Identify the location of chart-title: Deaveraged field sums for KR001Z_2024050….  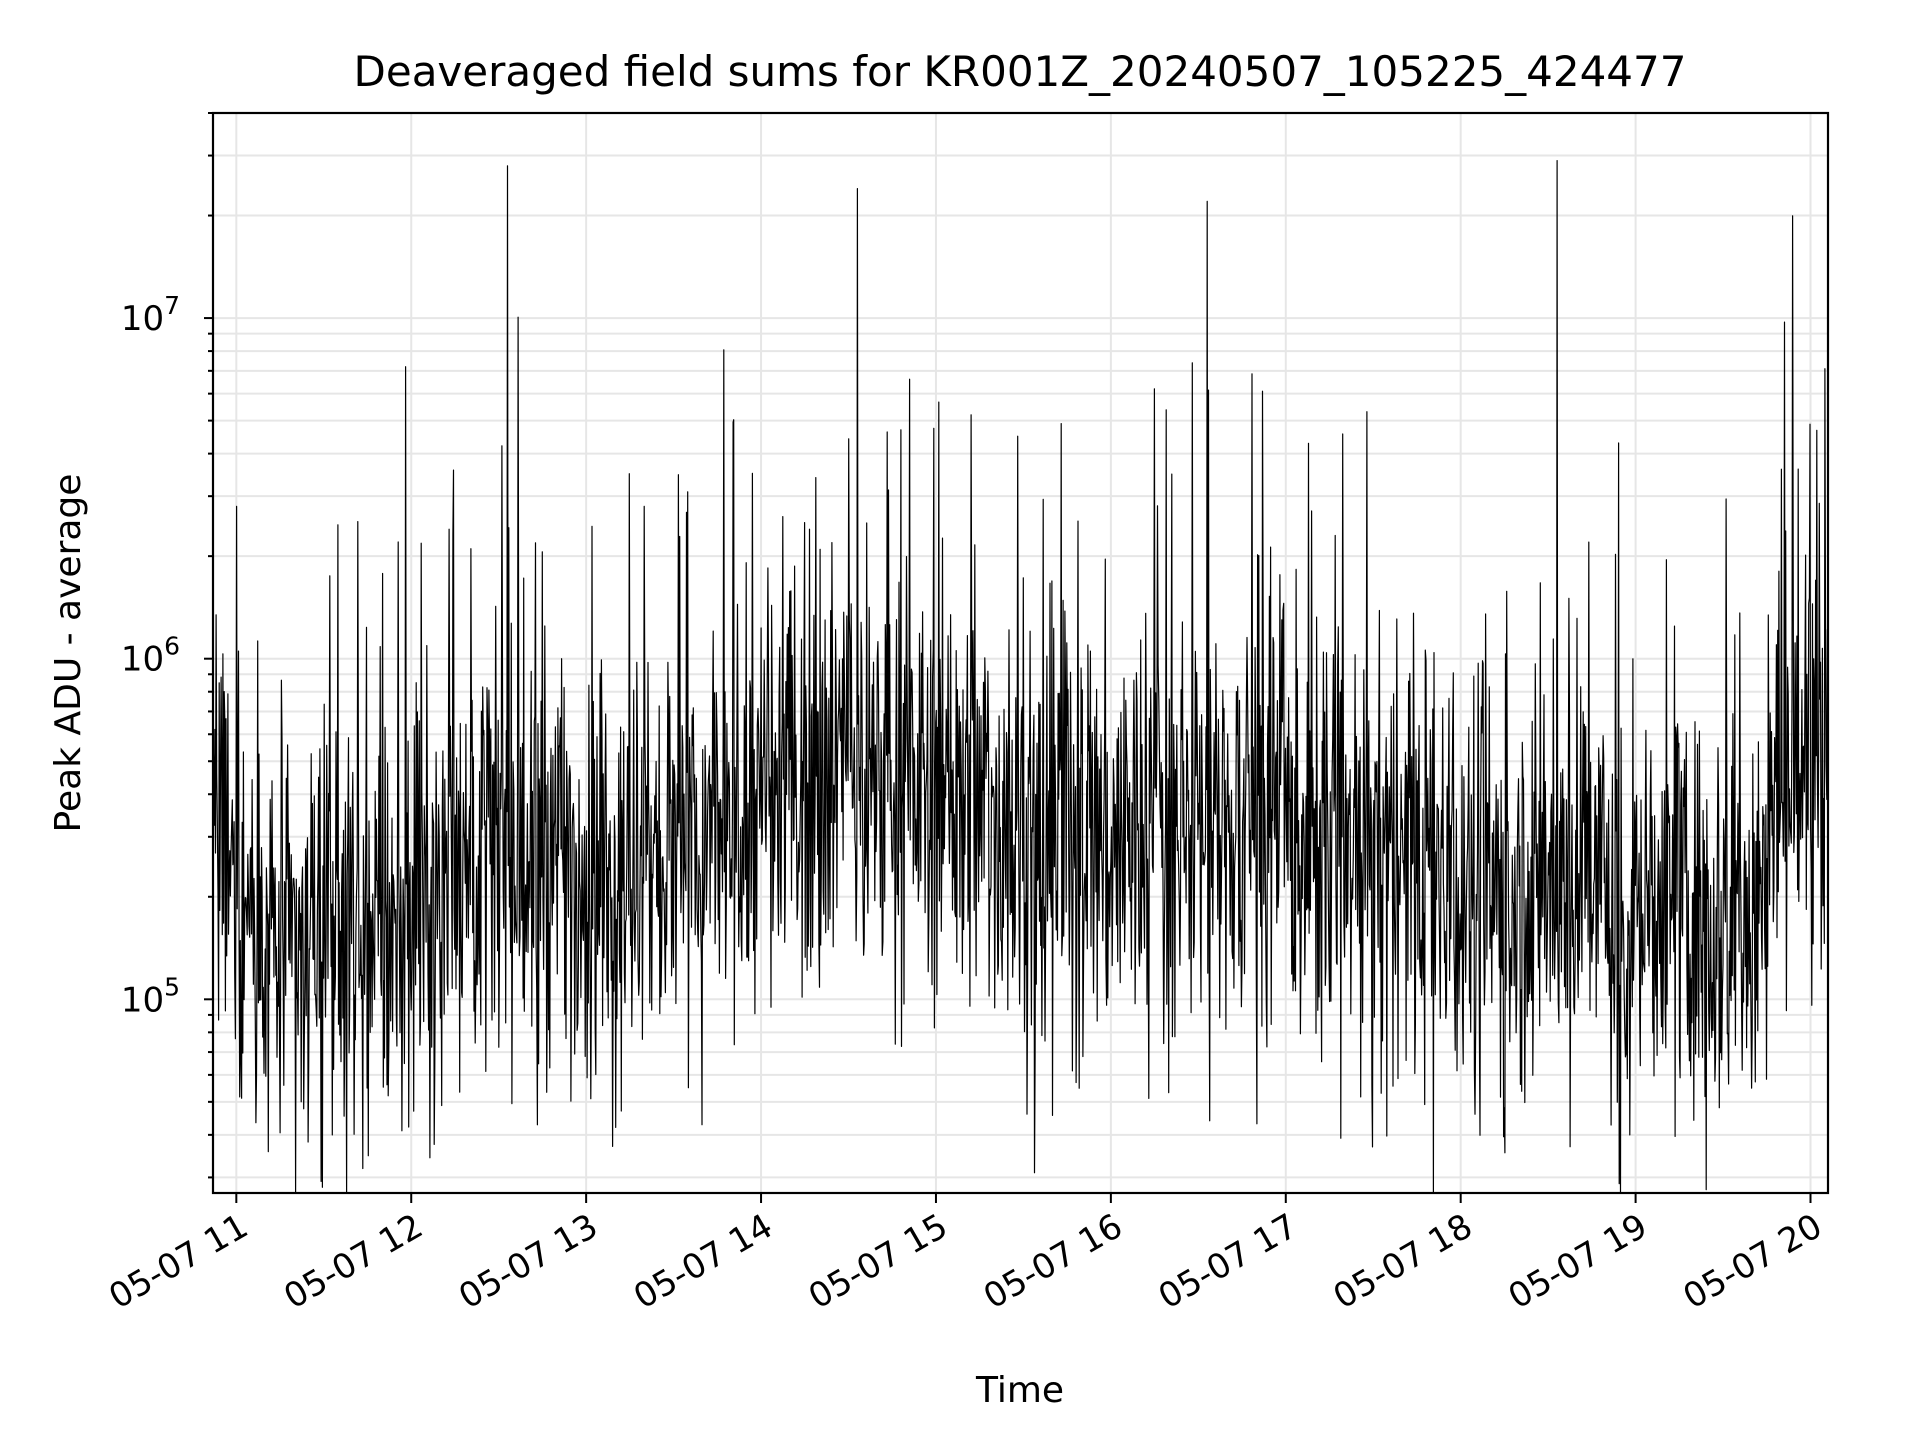
(1020, 71).